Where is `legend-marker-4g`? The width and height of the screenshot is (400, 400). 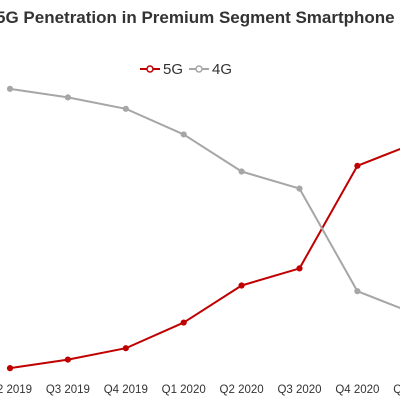
legend-marker-4g is located at coordinates (199, 69).